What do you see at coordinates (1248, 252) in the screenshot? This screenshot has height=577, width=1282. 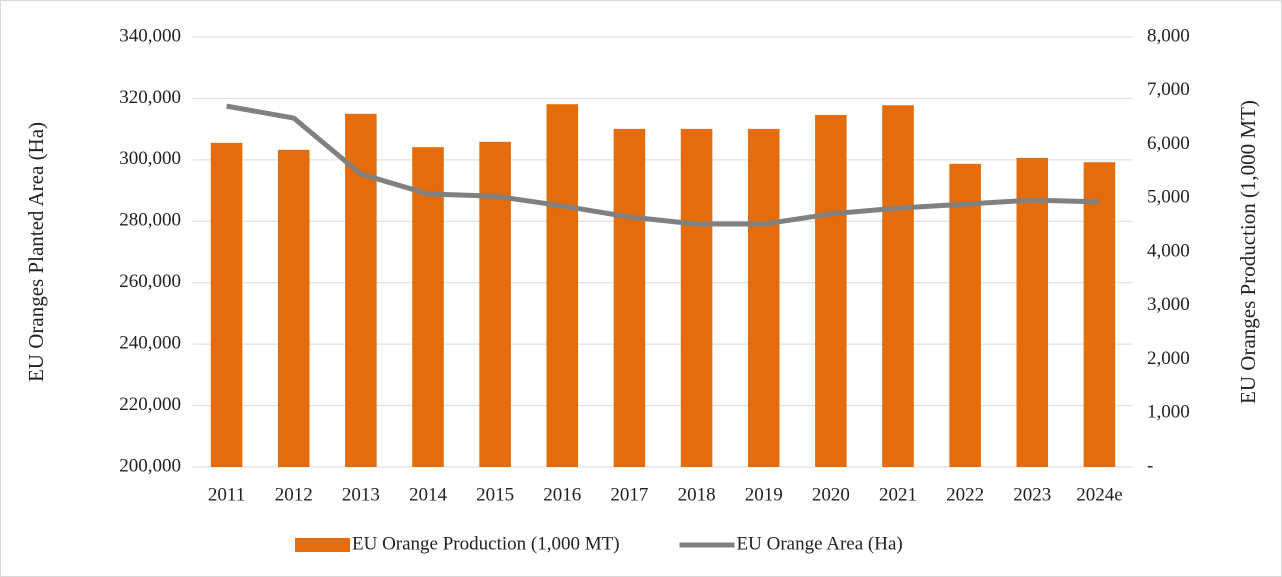 I see `y2-axis-title: EU Oranges Production (1,000 MT)` at bounding box center [1248, 252].